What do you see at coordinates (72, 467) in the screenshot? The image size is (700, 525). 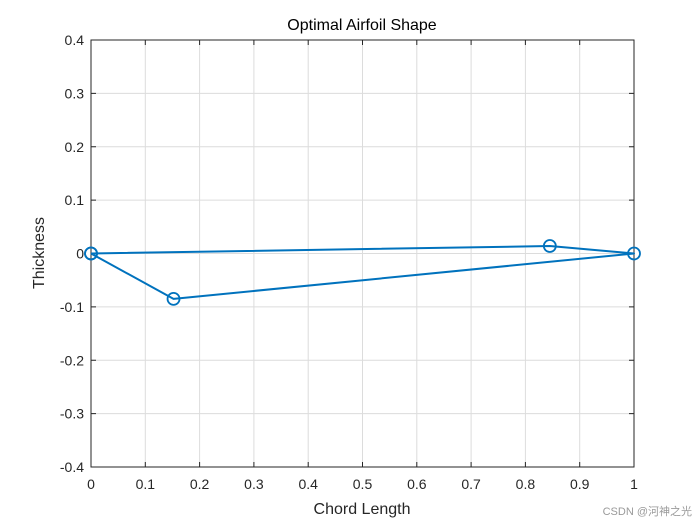 I see `y-tick-label: -0.4` at bounding box center [72, 467].